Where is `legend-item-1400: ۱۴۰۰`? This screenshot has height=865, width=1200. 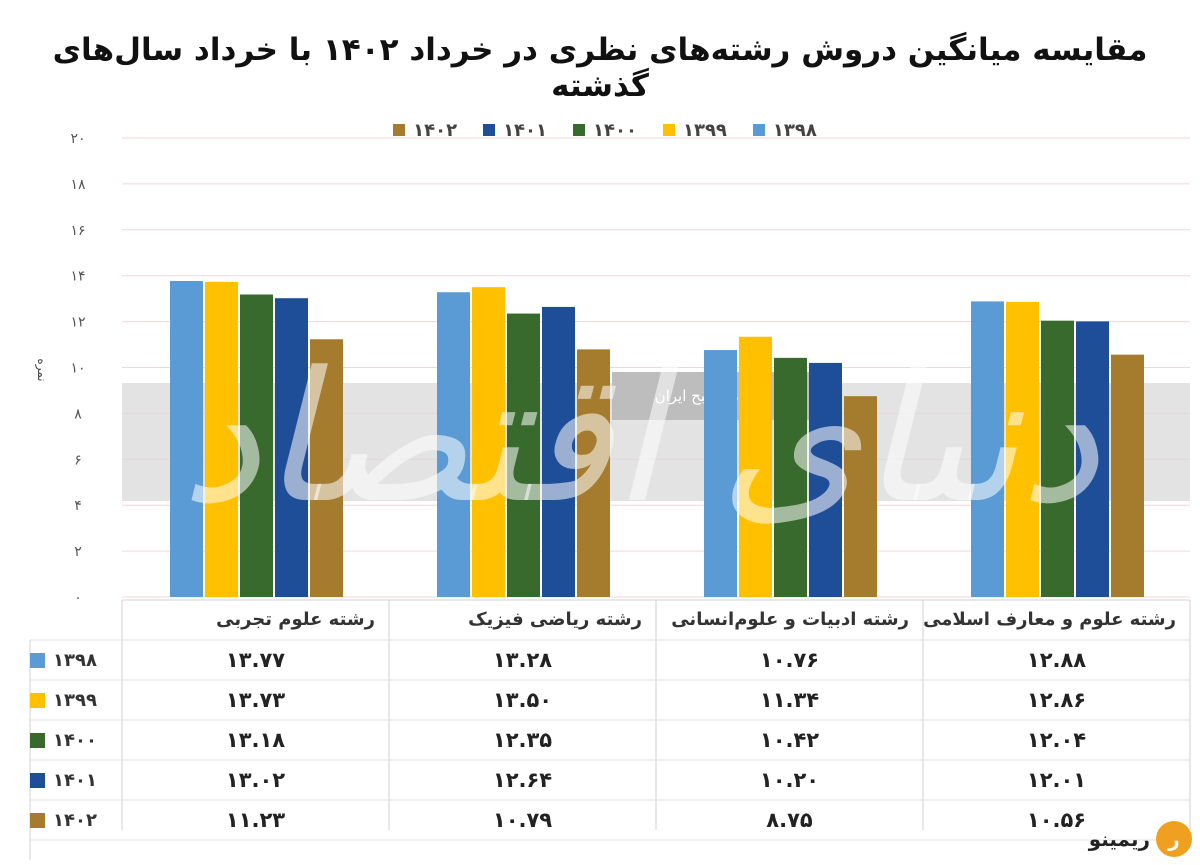
legend-item-1400: ۱۴۰۰ is located at coordinates (605, 130).